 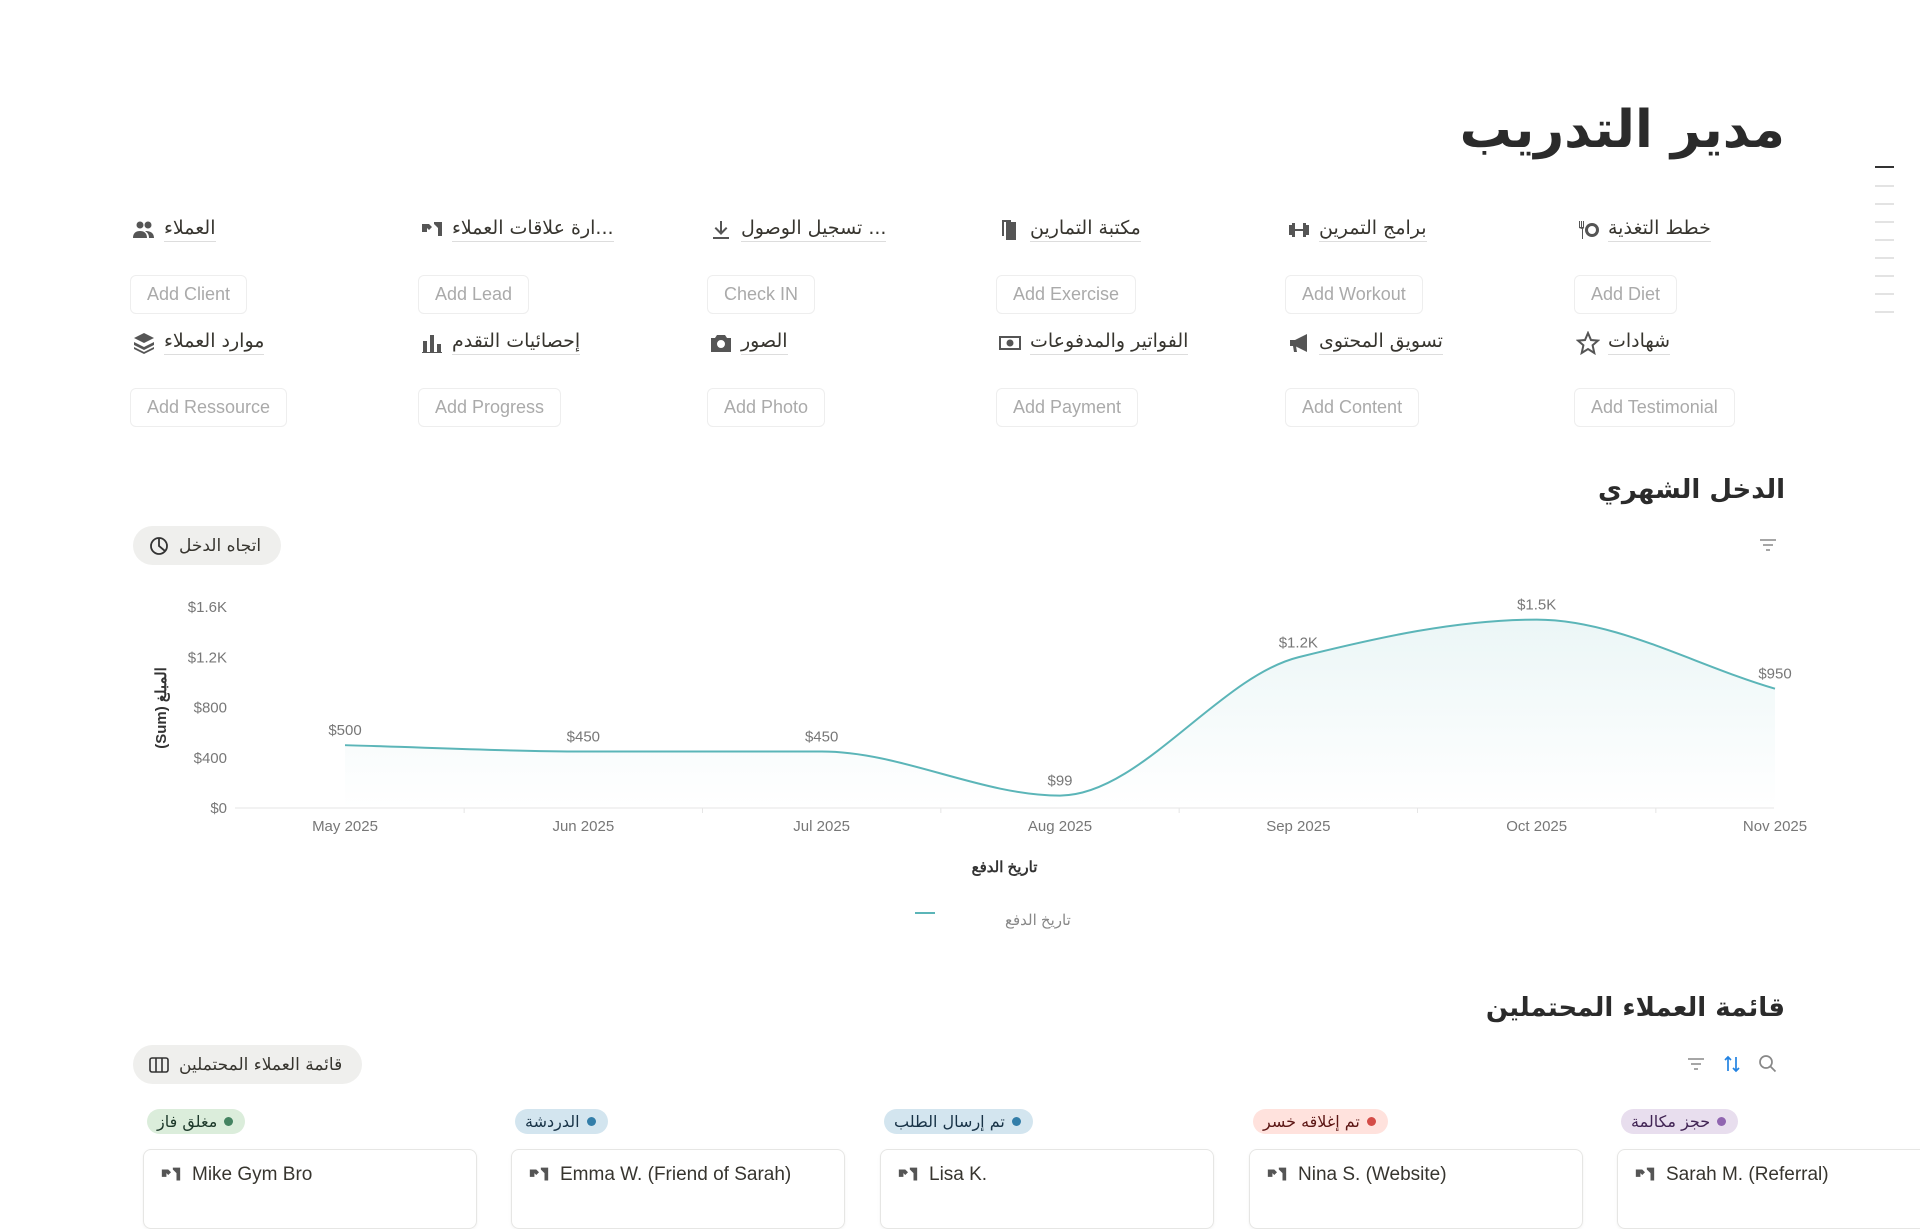 What do you see at coordinates (344, 730) in the screenshot?
I see `data-label: $500` at bounding box center [344, 730].